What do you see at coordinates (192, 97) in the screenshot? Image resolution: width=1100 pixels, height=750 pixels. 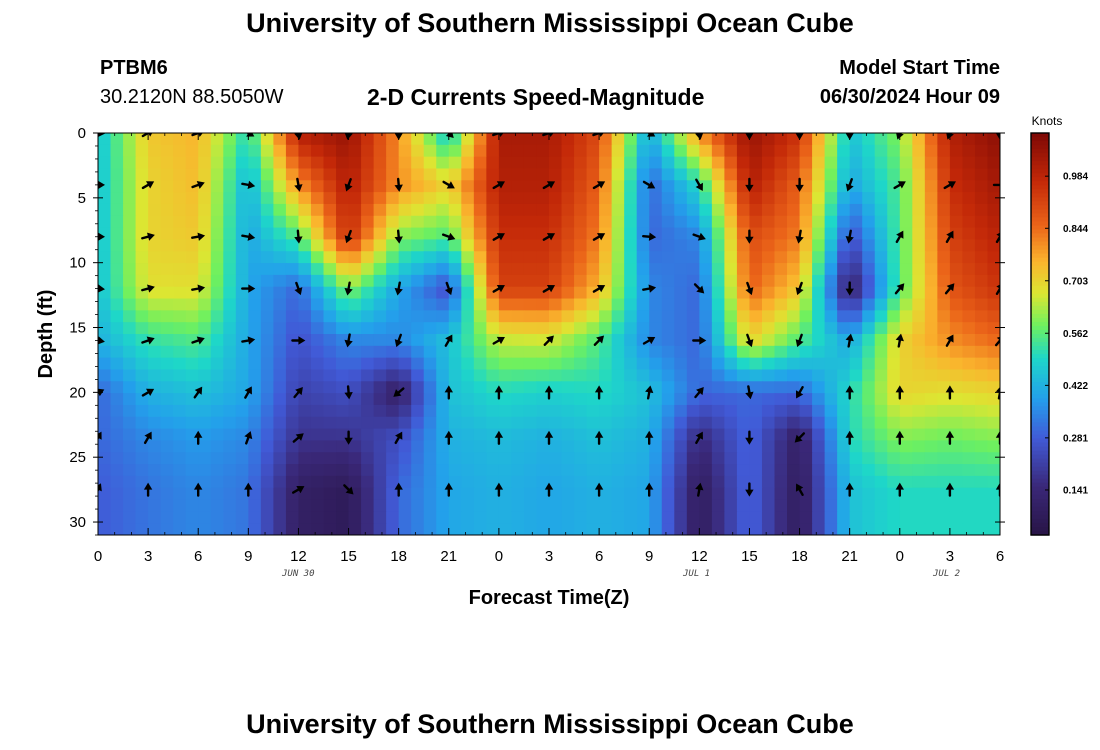 I see `station-coordinates: 30.2120N 88.5050W` at bounding box center [192, 97].